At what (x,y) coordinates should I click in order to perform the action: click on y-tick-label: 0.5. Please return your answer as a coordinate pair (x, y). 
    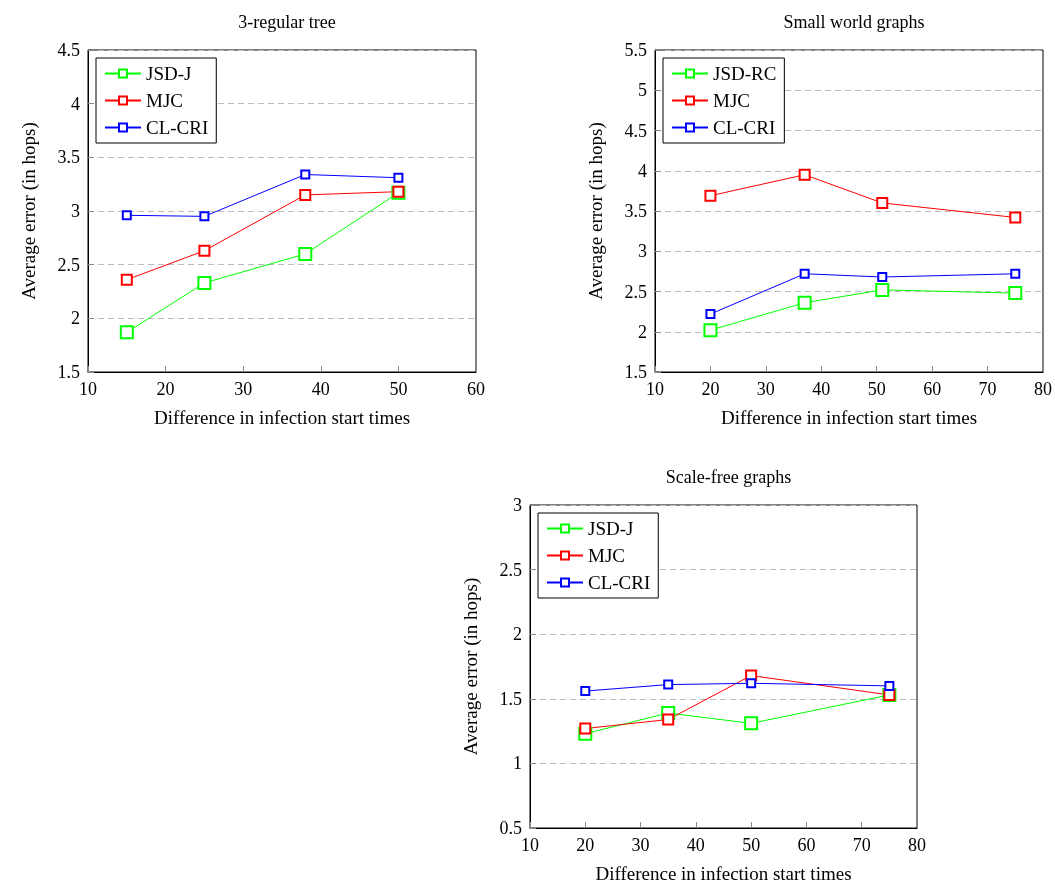
    Looking at the image, I should click on (510, 828).